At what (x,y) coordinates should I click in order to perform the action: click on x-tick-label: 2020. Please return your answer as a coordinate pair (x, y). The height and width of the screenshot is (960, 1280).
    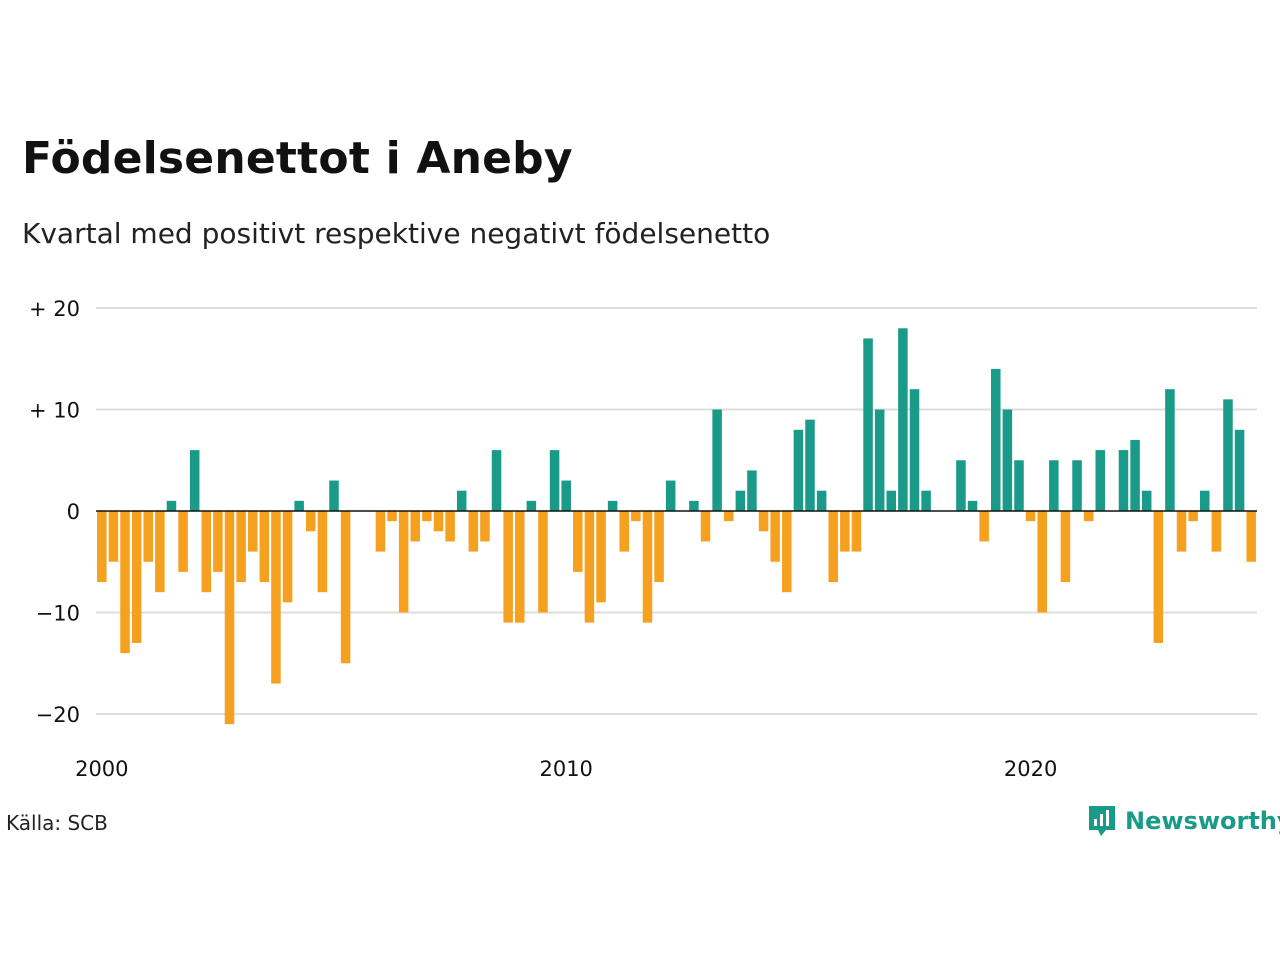
    Looking at the image, I should click on (1030, 769).